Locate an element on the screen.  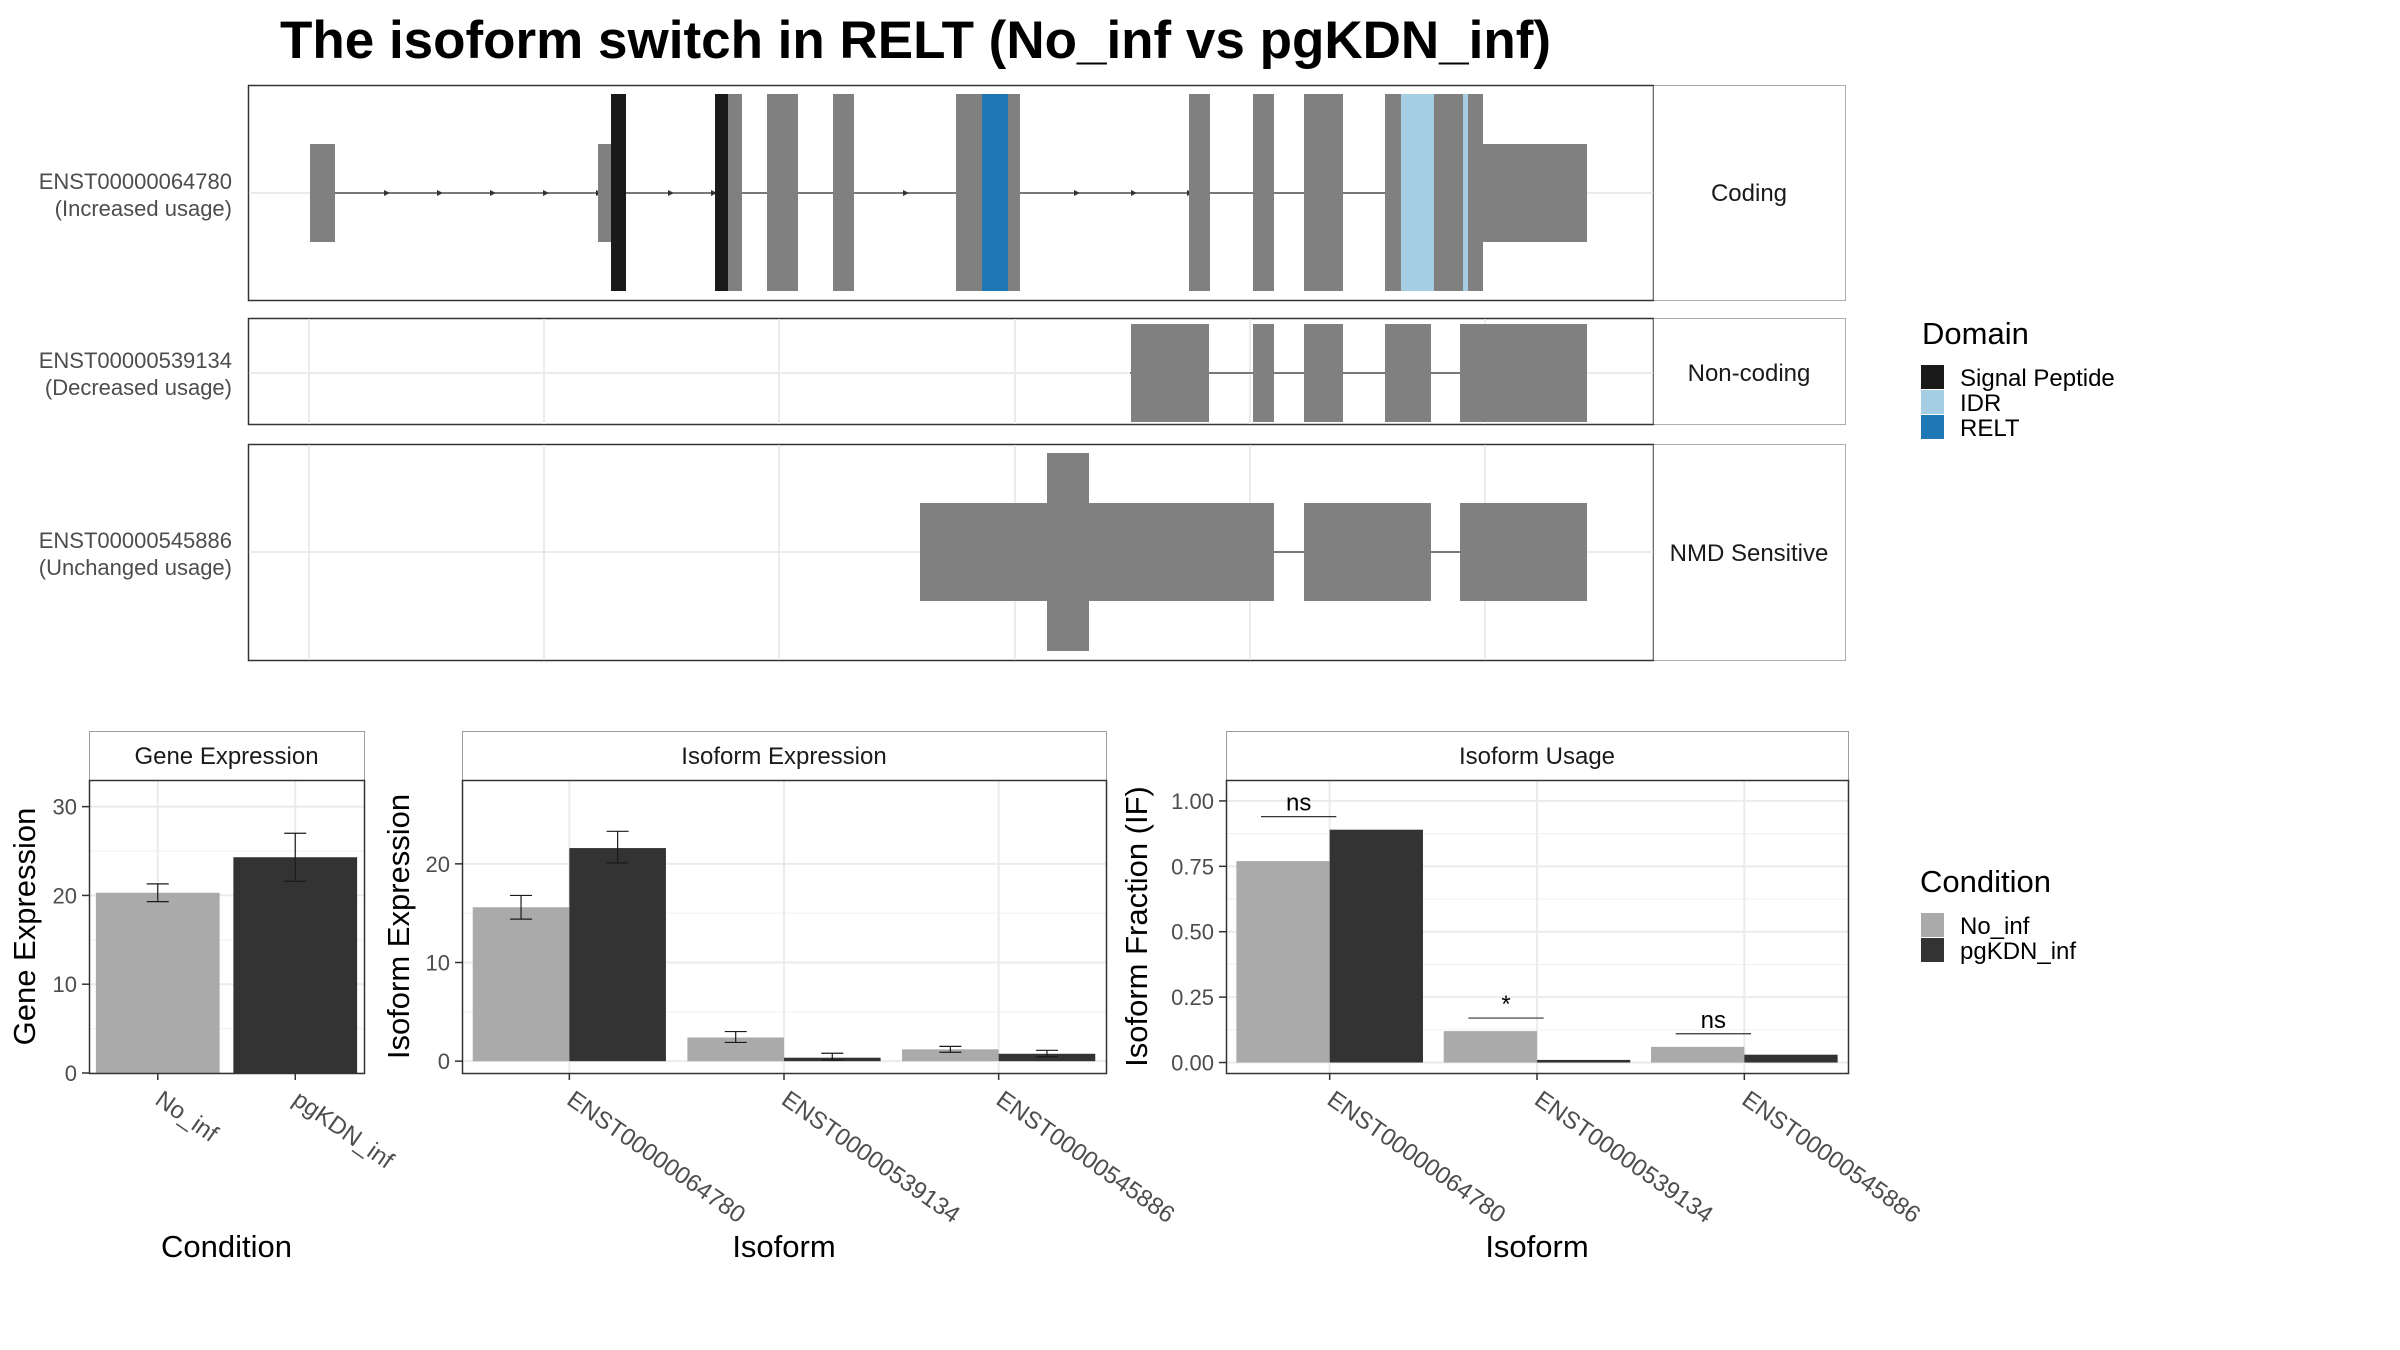
x-tick-label-no-inf: No_inf is located at coordinates (186, 1117).